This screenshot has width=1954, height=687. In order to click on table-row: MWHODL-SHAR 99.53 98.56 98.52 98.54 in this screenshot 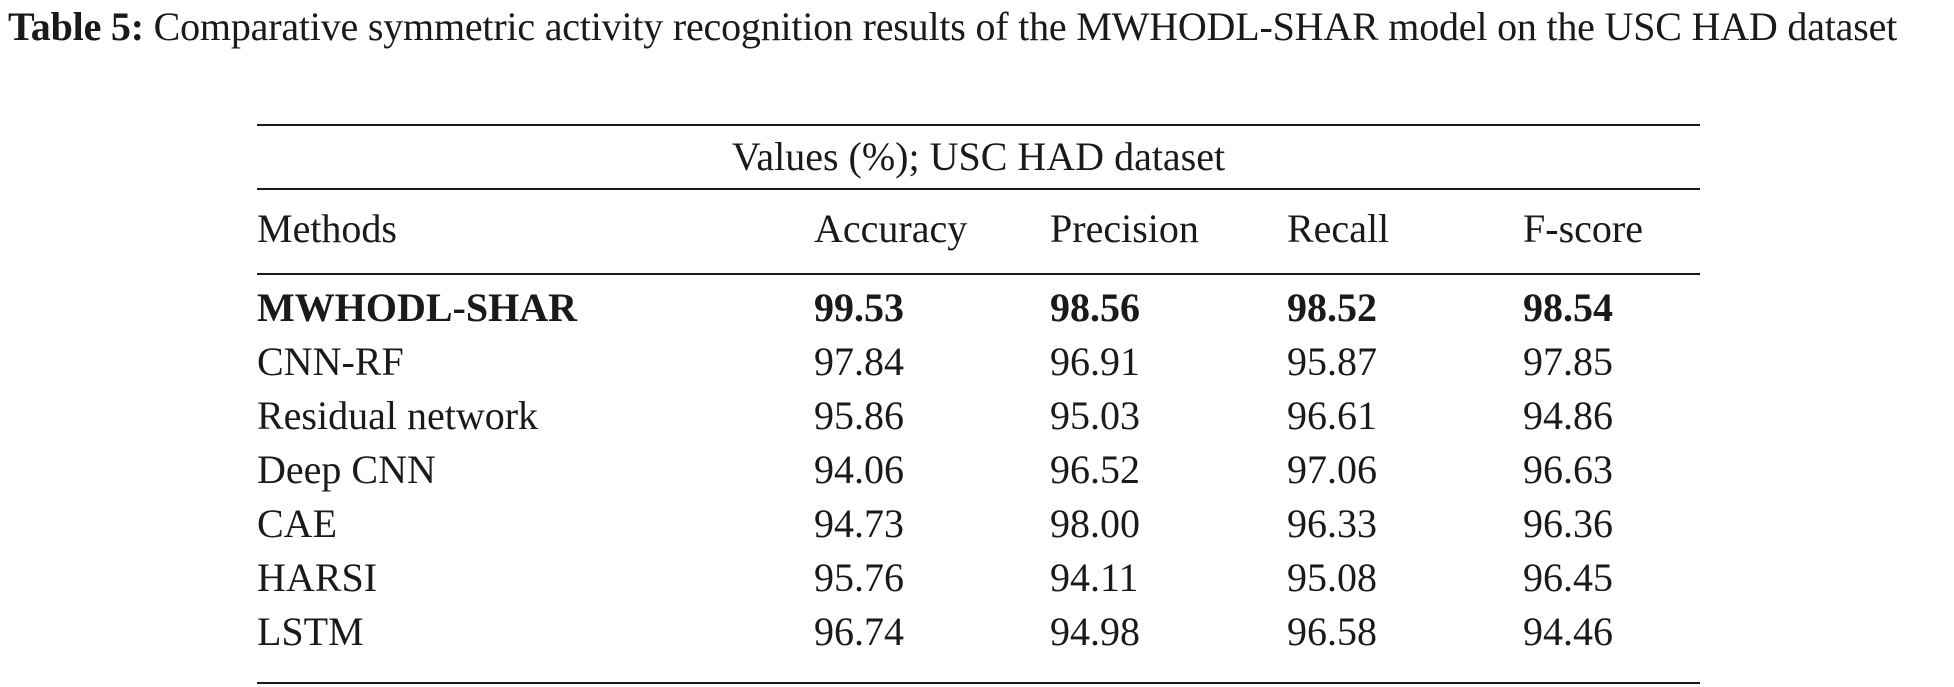, I will do `click(978, 308)`.